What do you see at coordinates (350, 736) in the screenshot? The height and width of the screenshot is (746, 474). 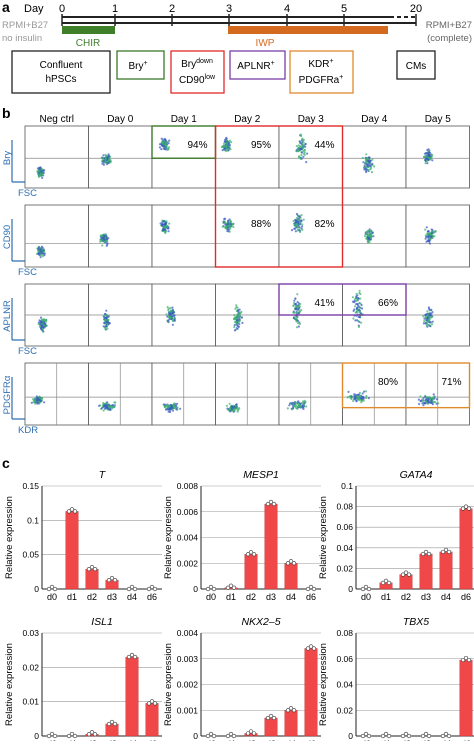 I see `y-tick-label: 0` at bounding box center [350, 736].